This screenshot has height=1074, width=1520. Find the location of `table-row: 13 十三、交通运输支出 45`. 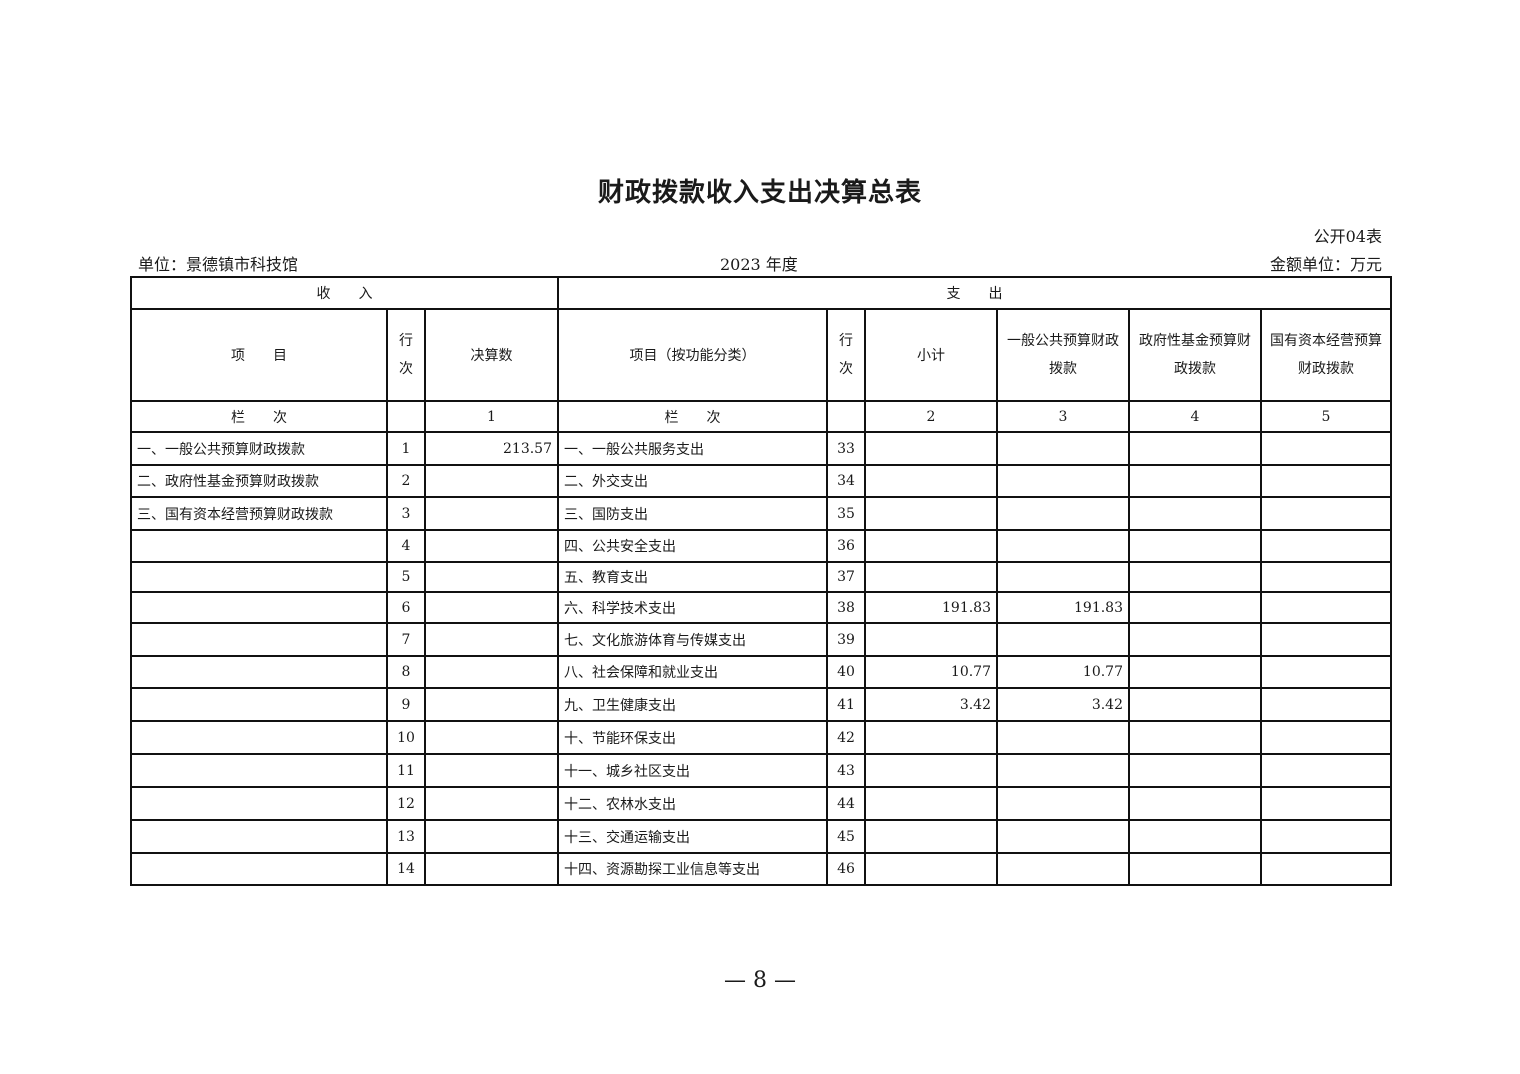

table-row: 13 十三、交通运输支出 45 is located at coordinates (761, 836).